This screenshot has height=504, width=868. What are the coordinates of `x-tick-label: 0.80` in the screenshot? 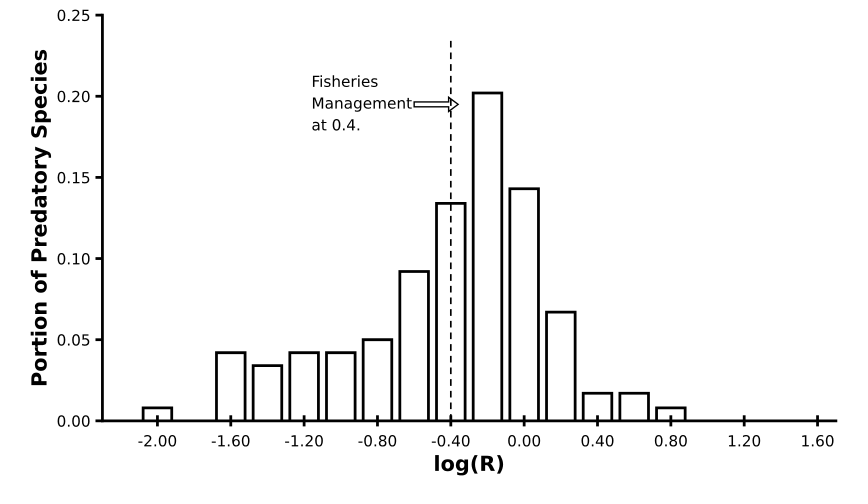 It's located at (670, 441).